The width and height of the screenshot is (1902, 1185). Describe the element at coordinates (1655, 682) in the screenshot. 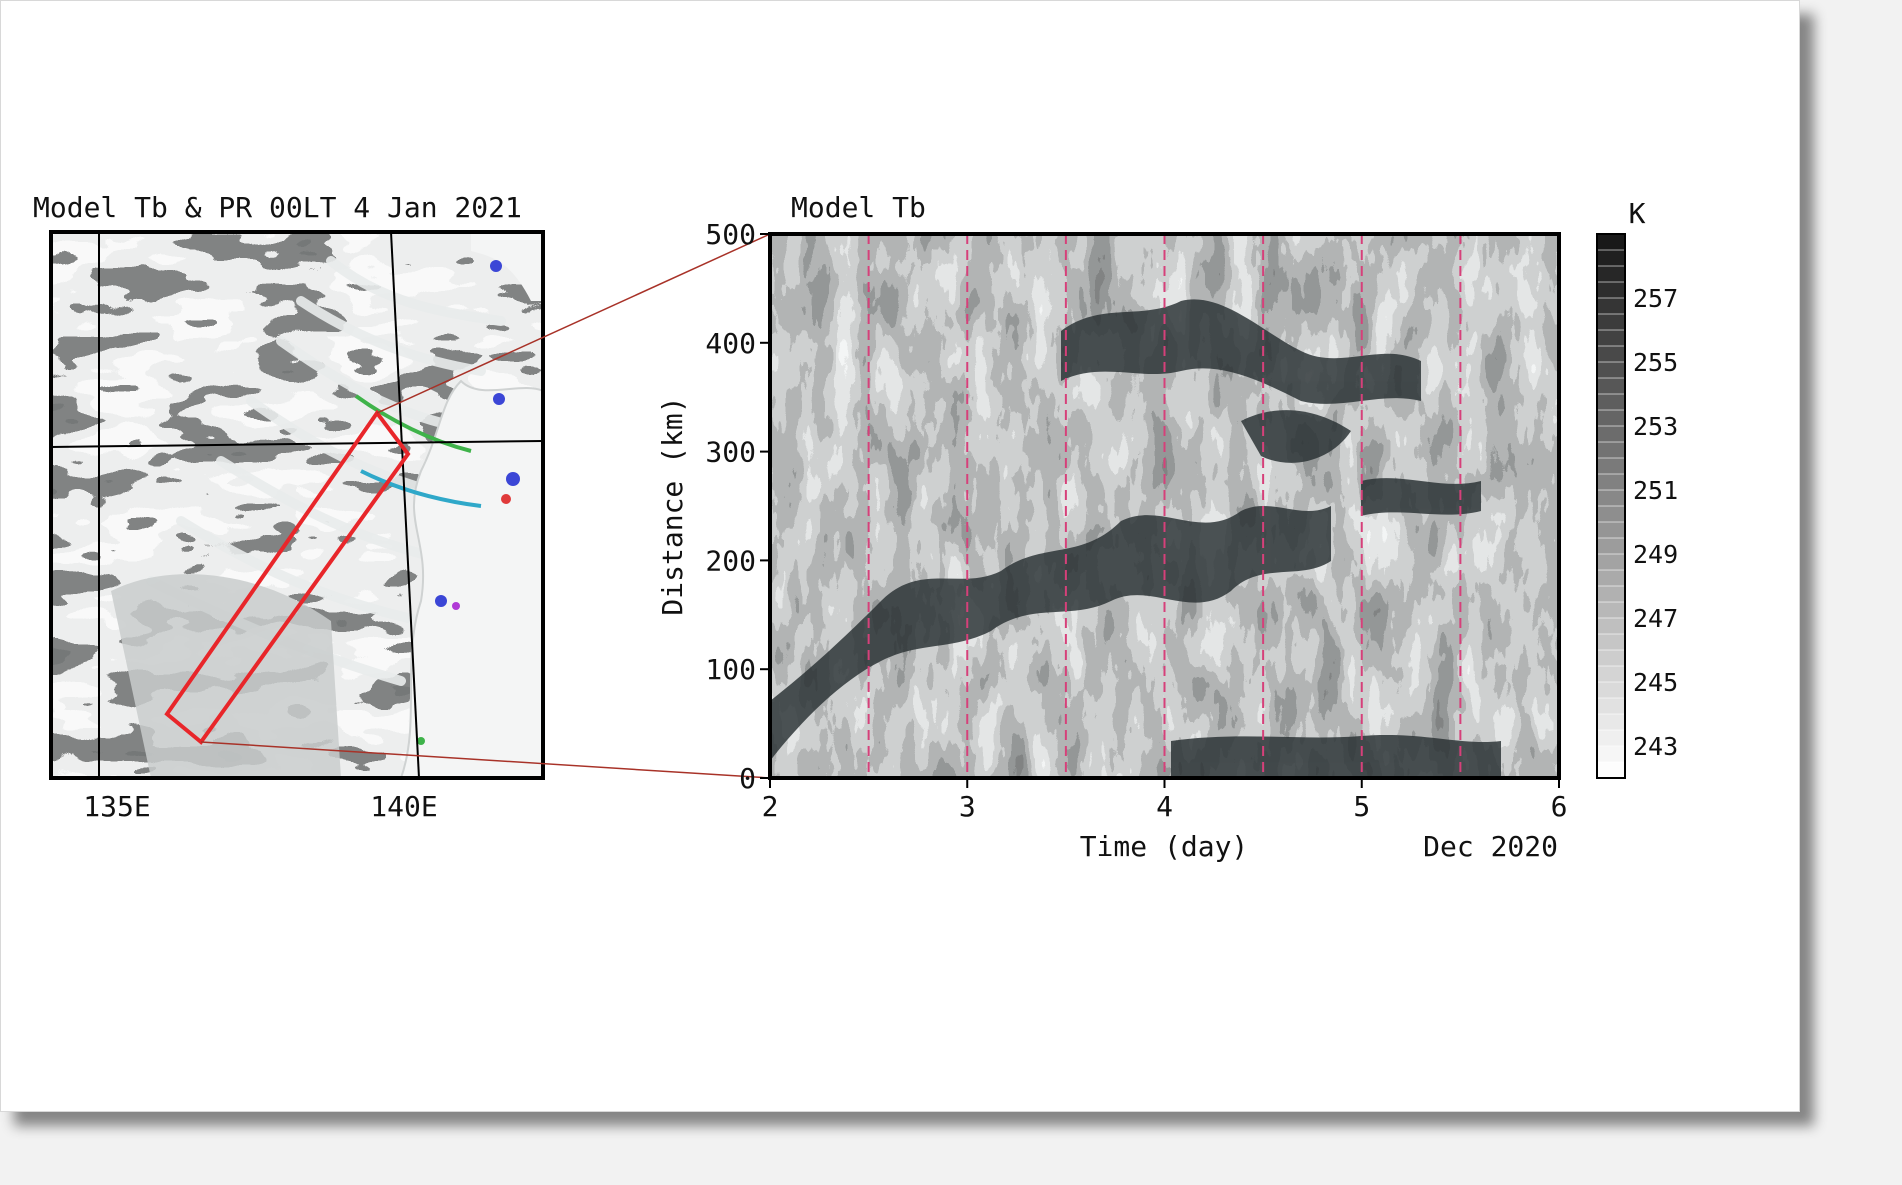

I see `colorbar-tick-label: 245` at that location.